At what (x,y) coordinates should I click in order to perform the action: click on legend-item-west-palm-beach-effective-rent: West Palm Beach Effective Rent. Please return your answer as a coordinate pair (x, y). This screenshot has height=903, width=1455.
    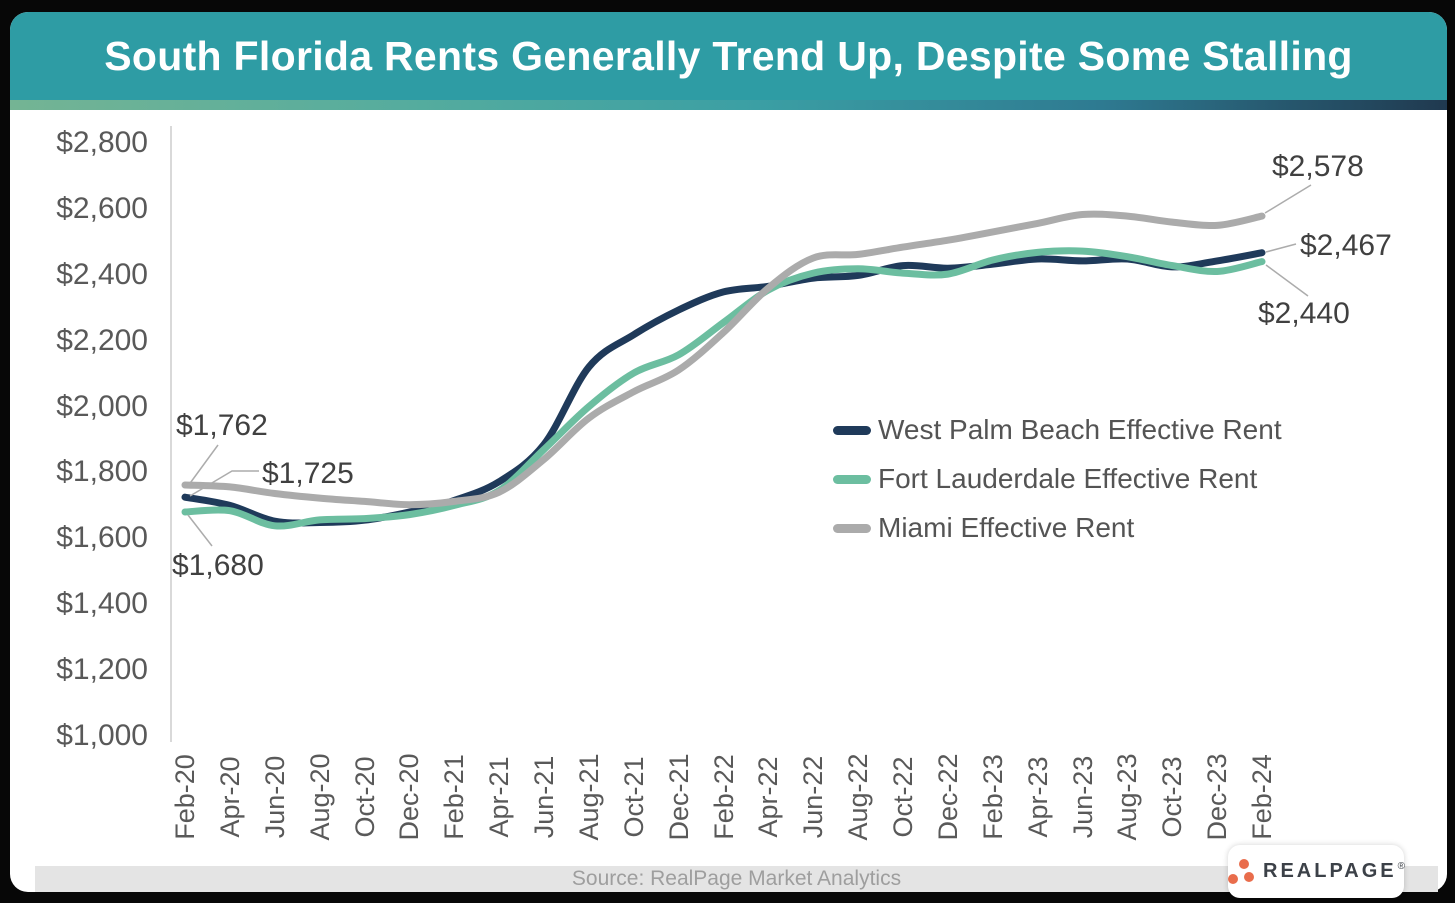
    Looking at the image, I should click on (1057, 430).